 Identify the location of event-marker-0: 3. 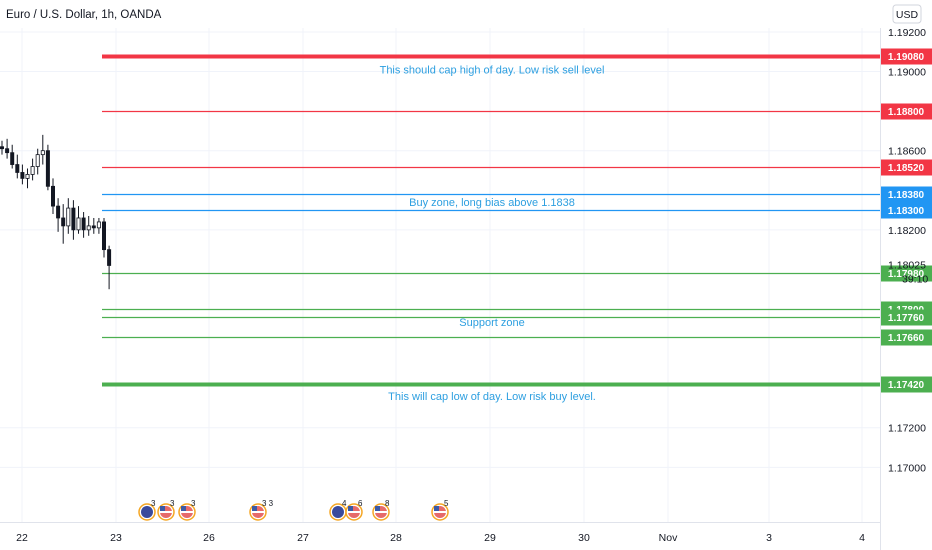
(147, 510).